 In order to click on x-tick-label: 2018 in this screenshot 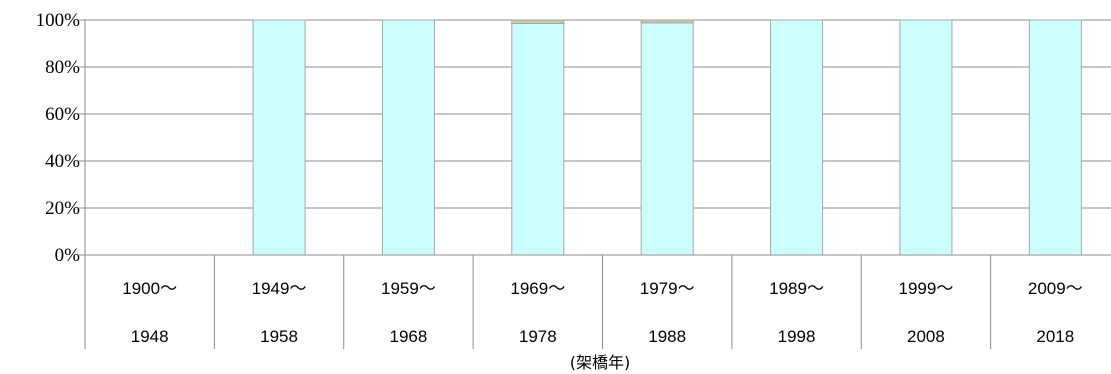, I will do `click(1055, 336)`.